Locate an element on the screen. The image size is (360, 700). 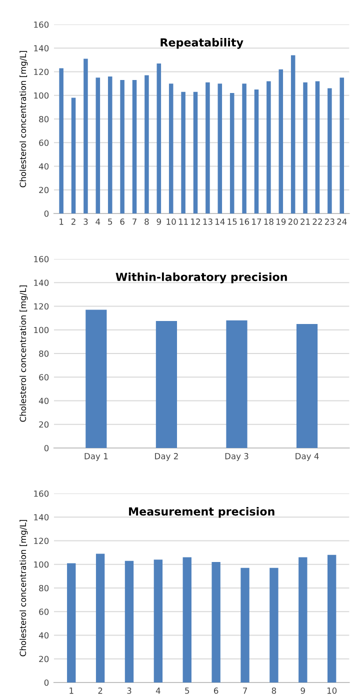
x-tick-label: 24 is located at coordinates (342, 221).